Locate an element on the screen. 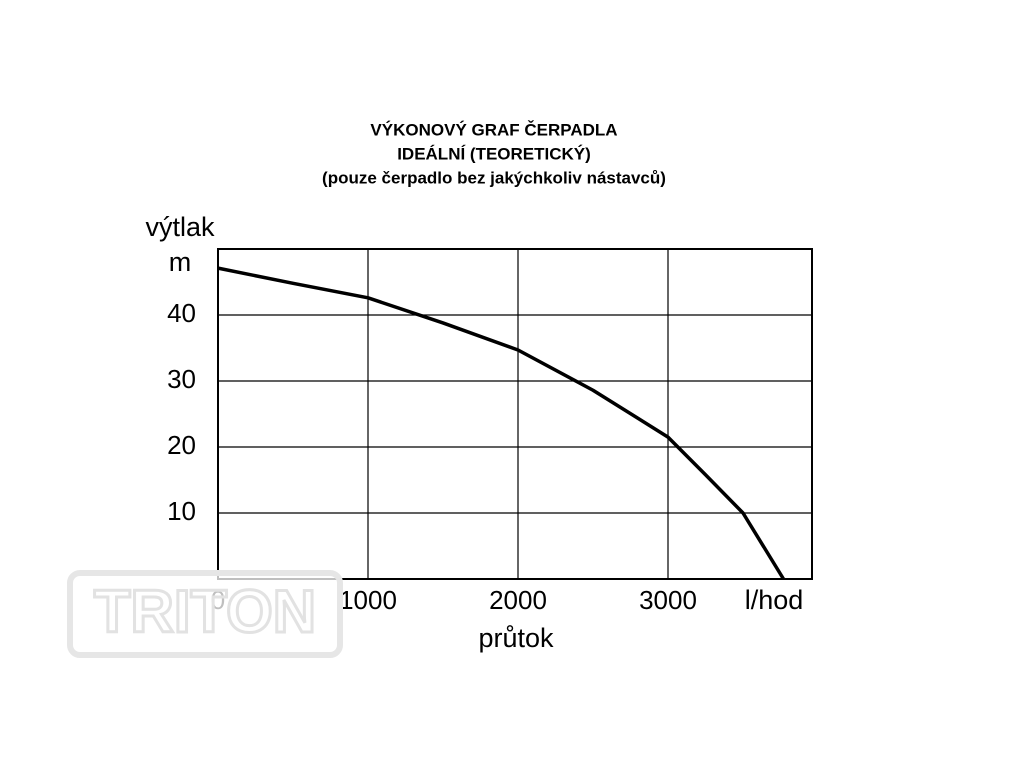 This screenshot has width=1024, height=768. x-tick-label: 3000 is located at coordinates (668, 600).